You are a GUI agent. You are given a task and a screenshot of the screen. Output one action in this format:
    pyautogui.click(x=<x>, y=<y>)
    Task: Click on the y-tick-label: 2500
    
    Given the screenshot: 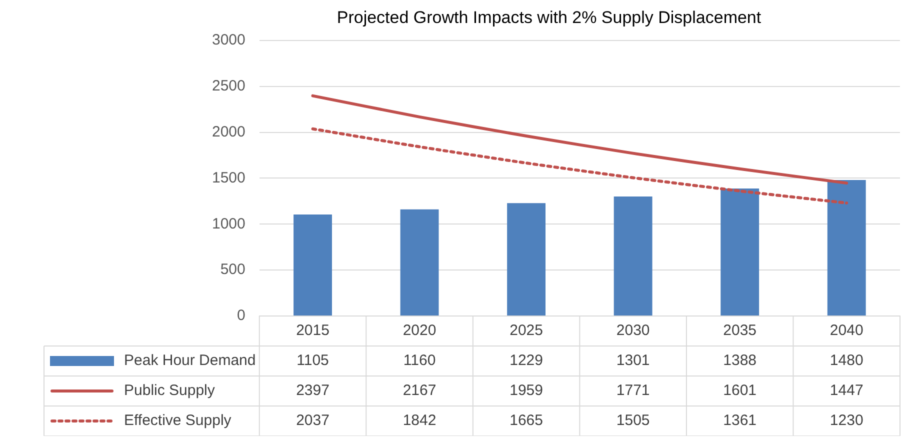 What is the action you would take?
    pyautogui.click(x=229, y=85)
    